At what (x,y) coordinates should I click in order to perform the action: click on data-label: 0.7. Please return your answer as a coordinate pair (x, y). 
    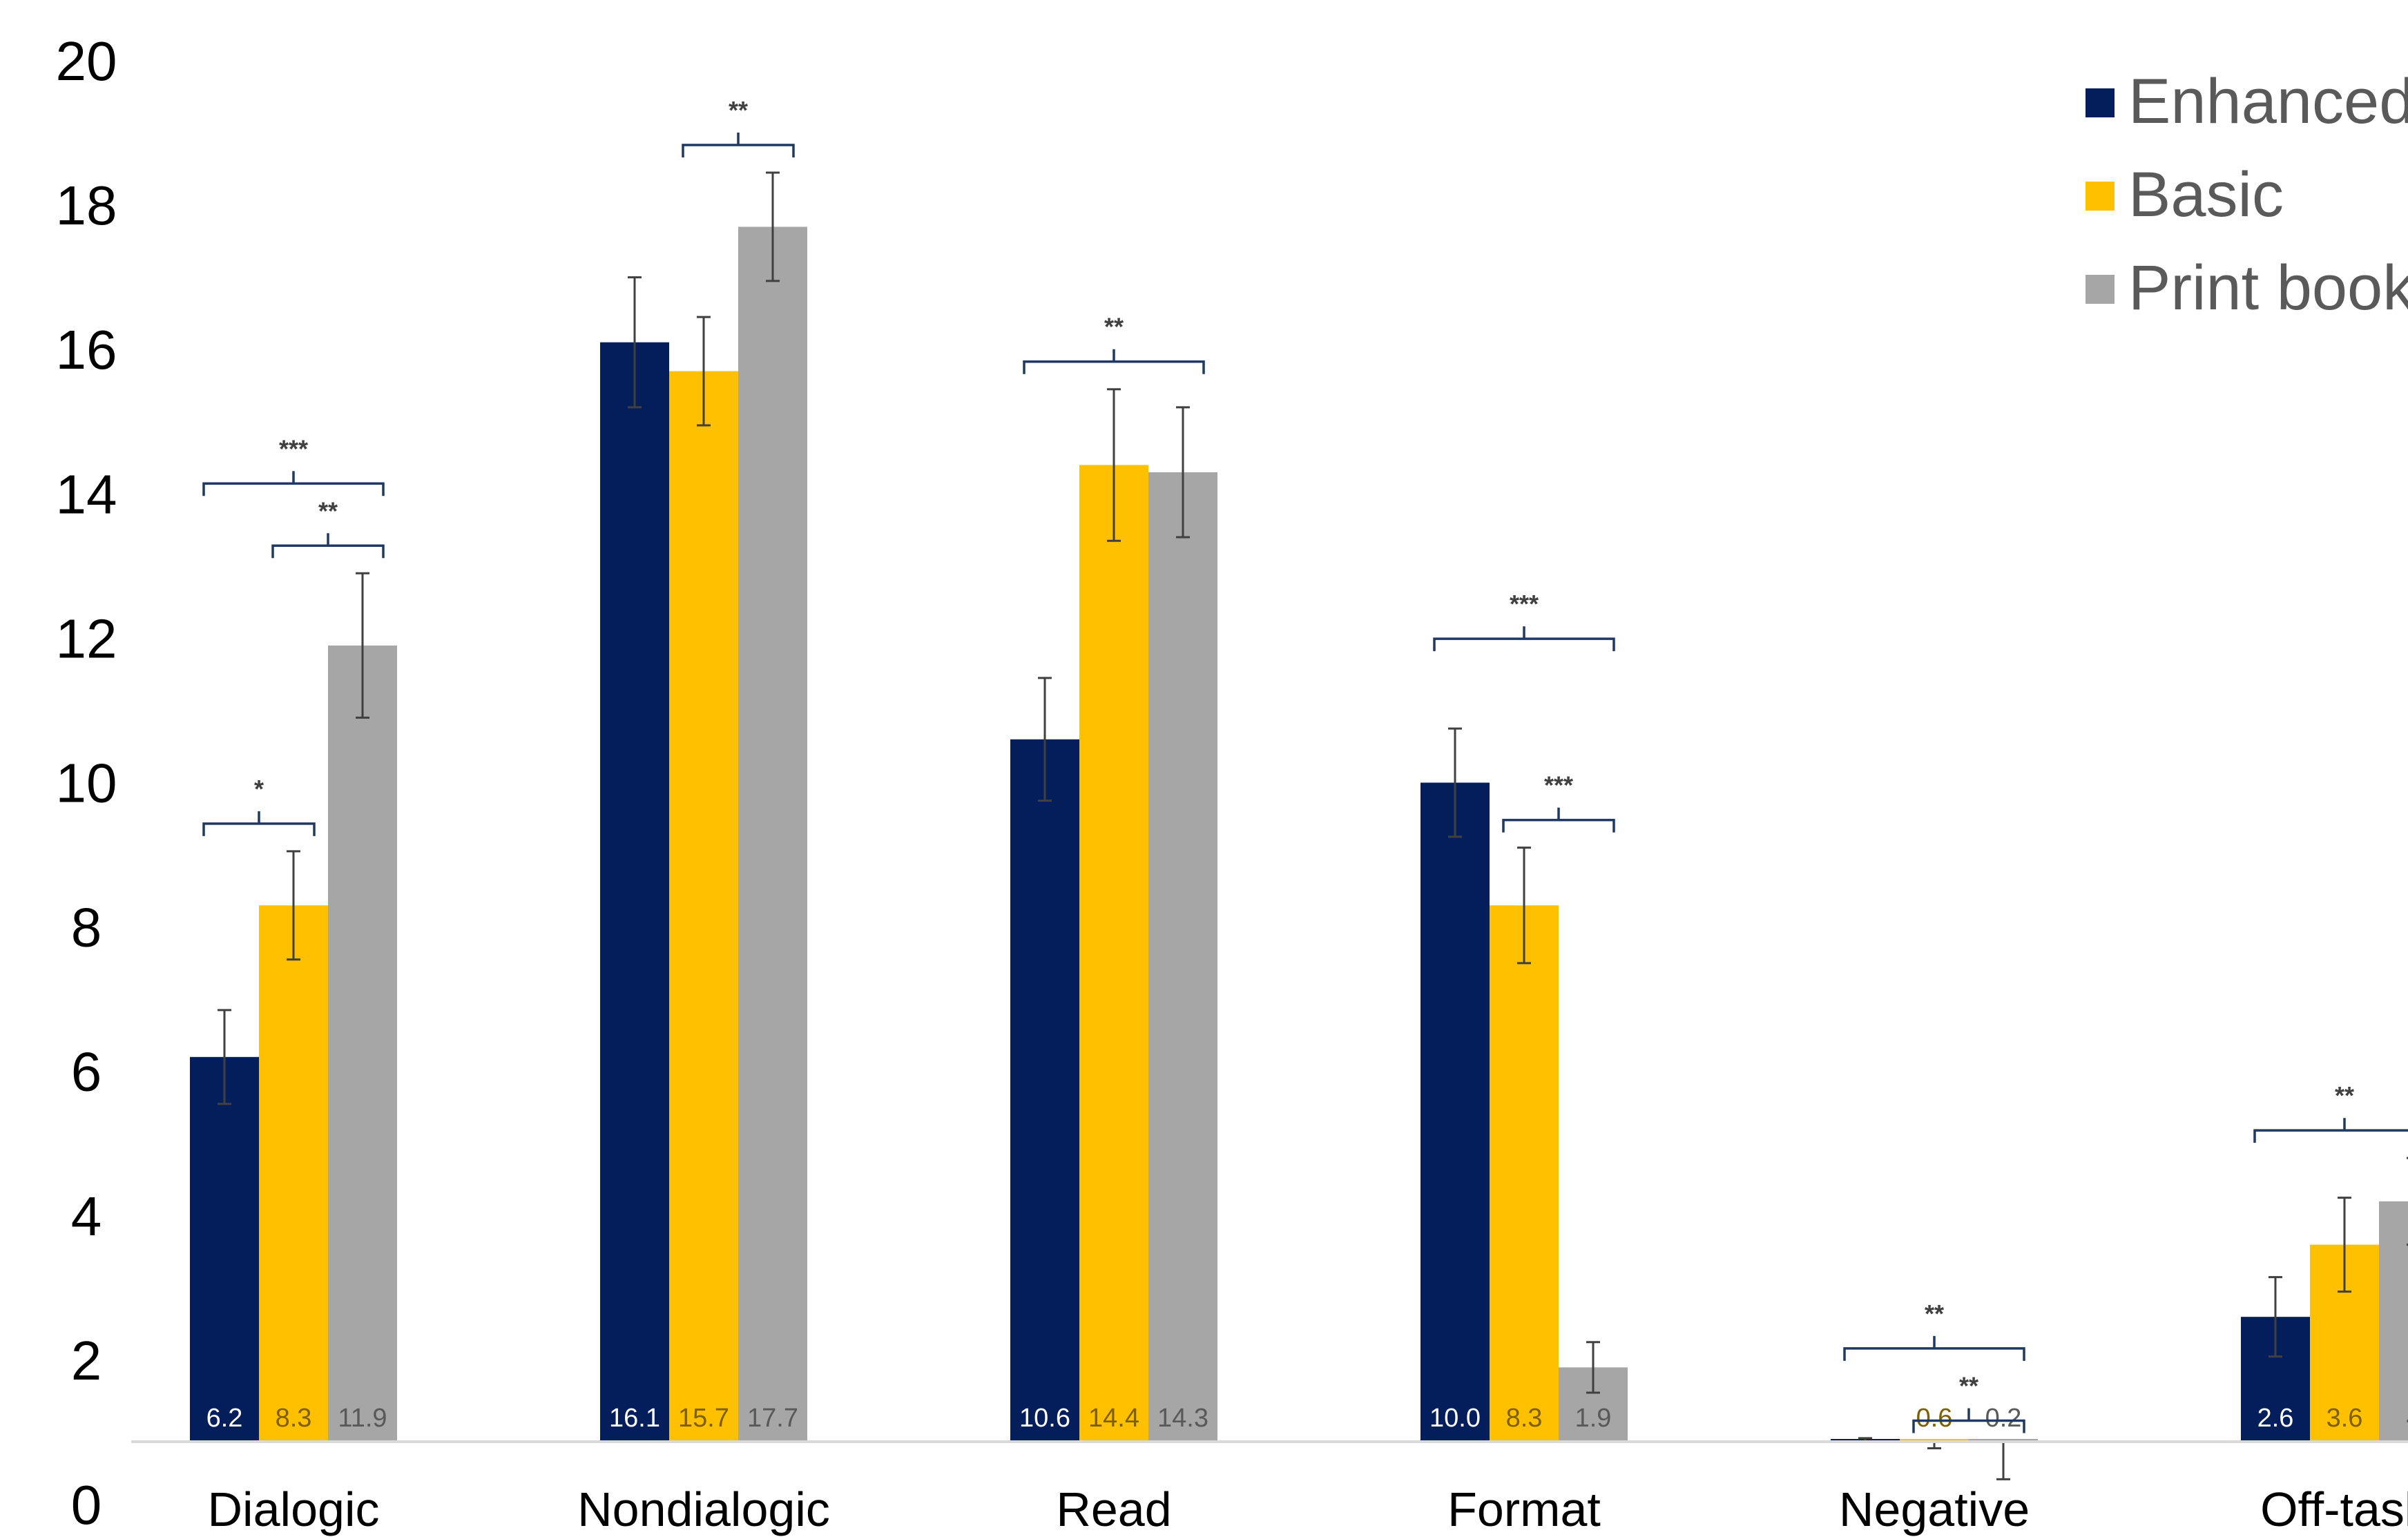
    Looking at the image, I should click on (1865, 1418).